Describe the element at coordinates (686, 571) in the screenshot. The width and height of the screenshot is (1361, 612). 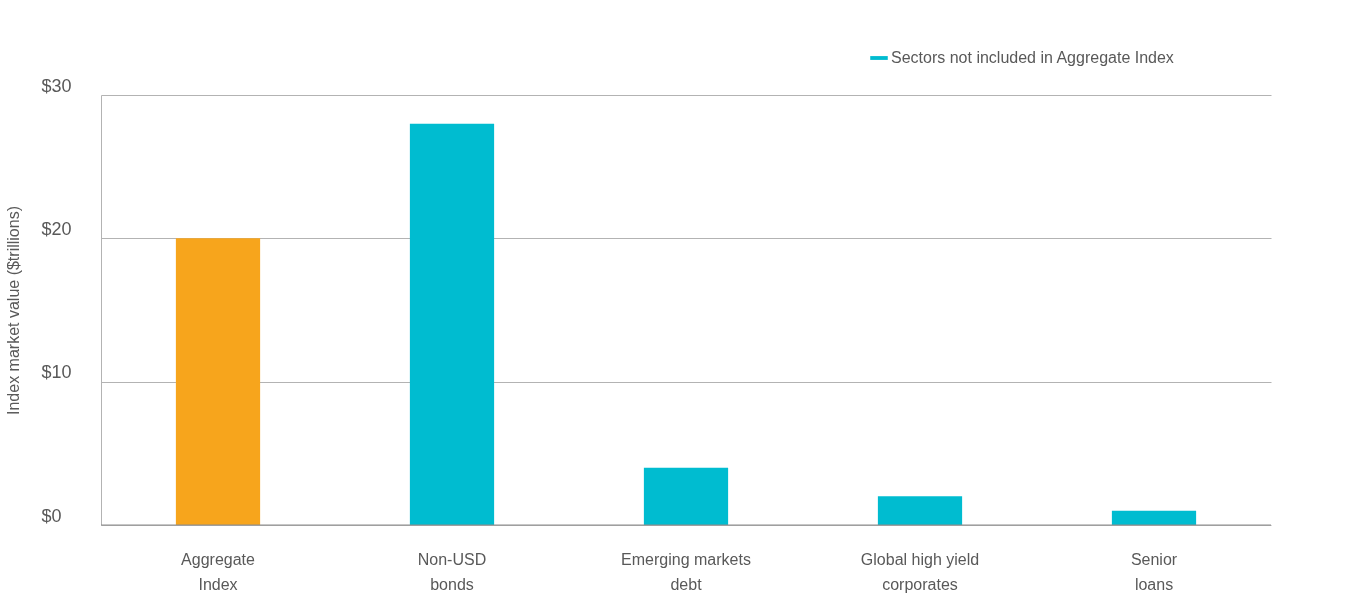
I see `x-tick-label: Emerging markets debt` at that location.